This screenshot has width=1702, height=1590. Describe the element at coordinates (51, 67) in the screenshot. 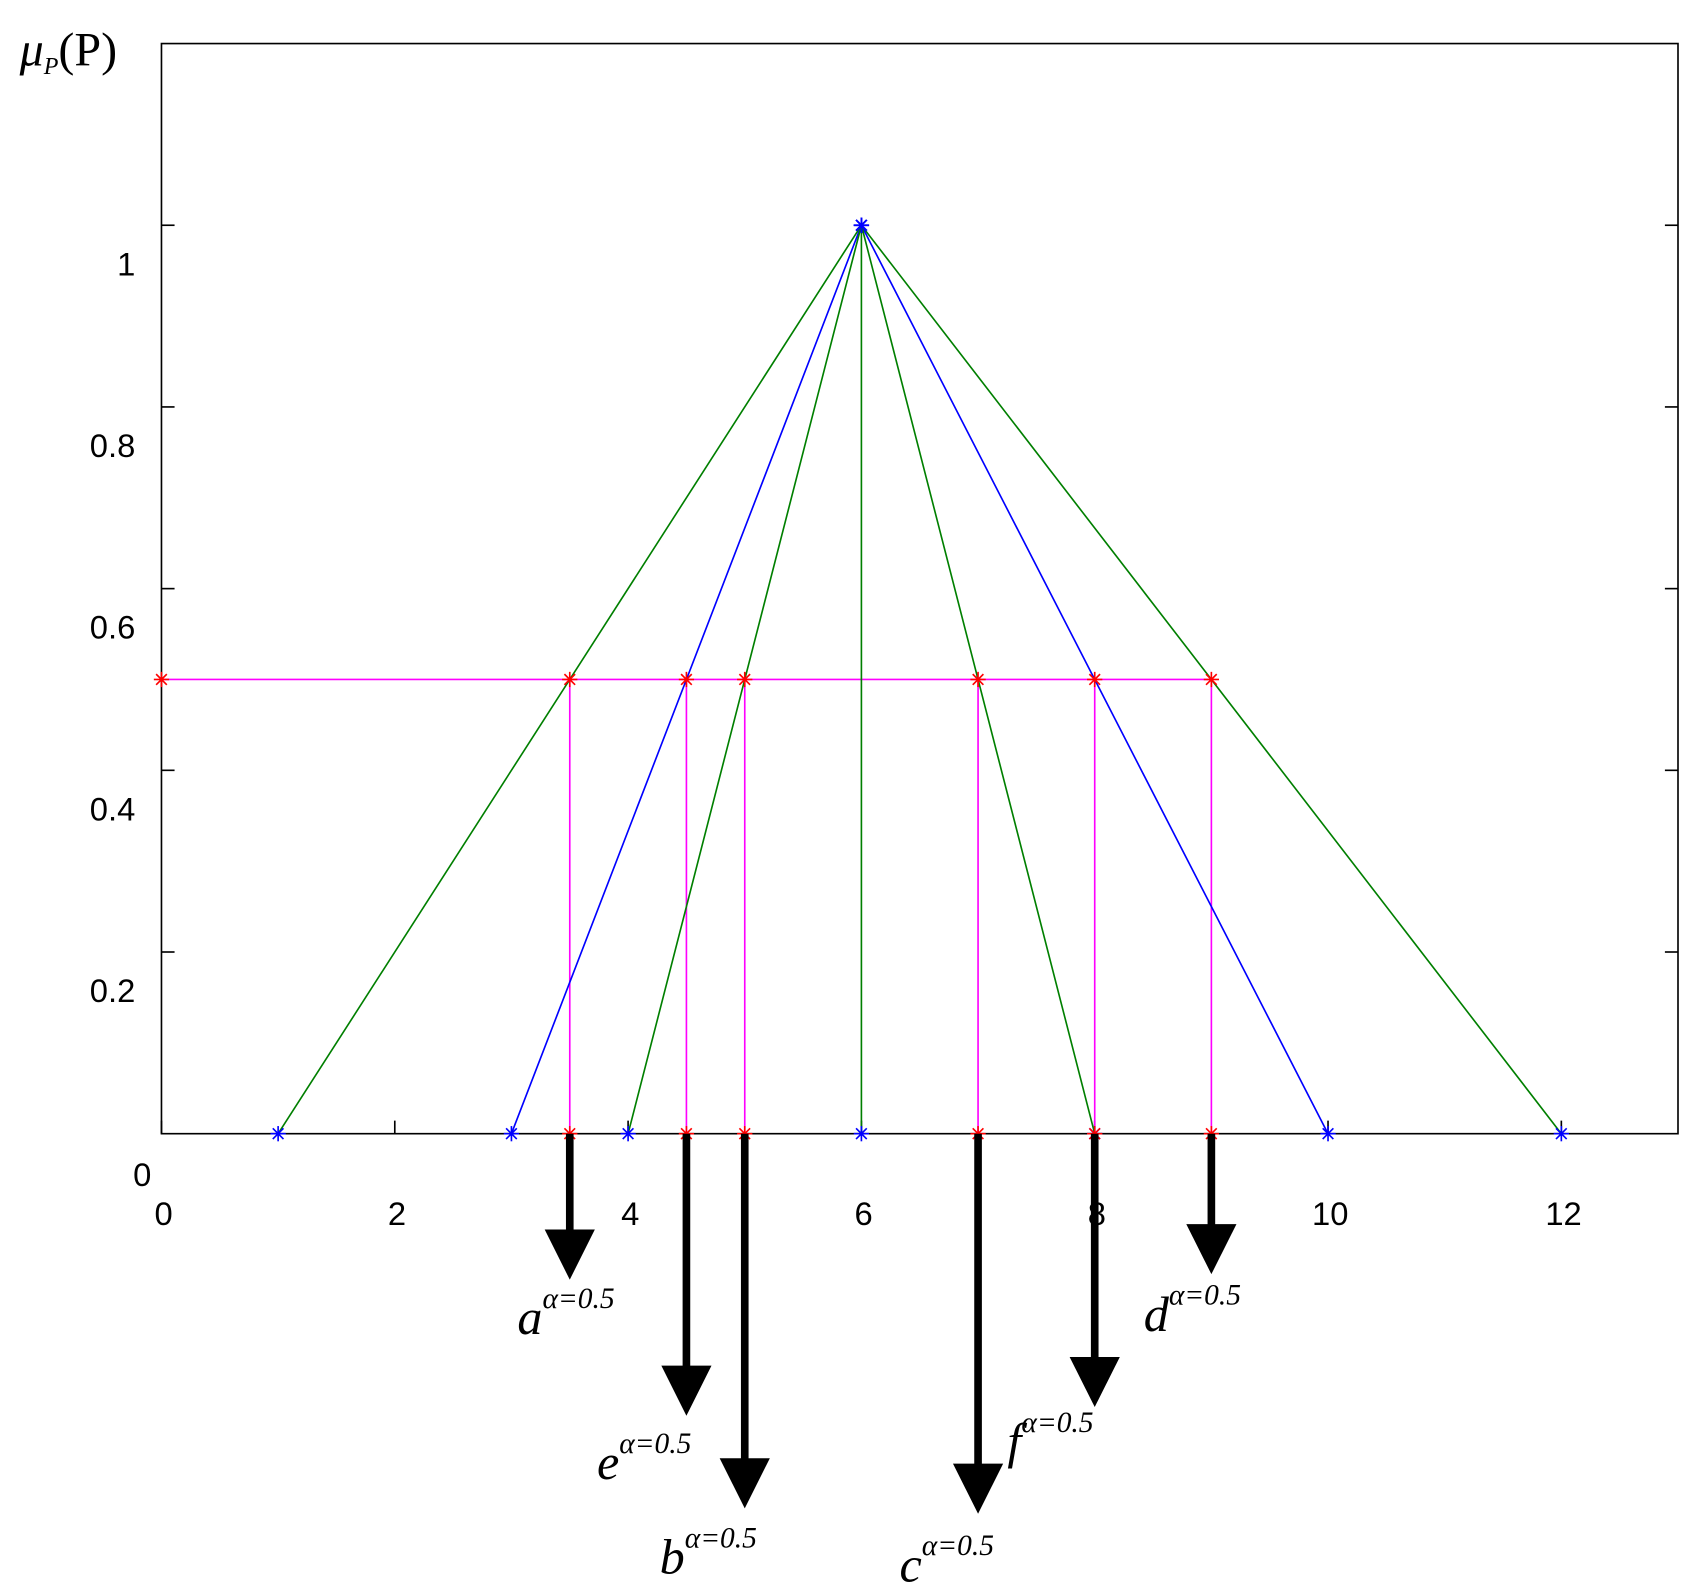

I see `y-label-sub: P` at that location.